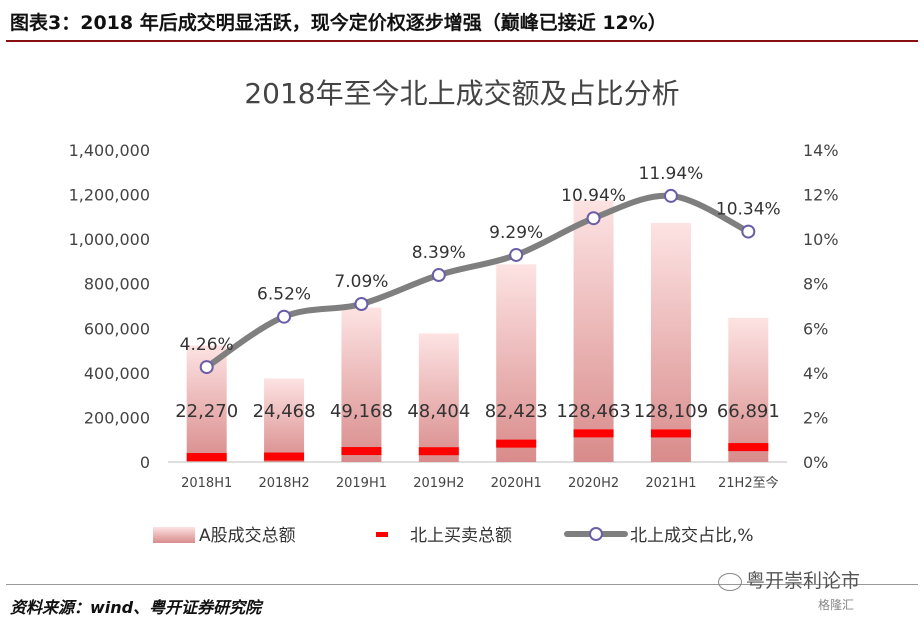 Image resolution: width=924 pixels, height=622 pixels. I want to click on volume-label: 48,404, so click(438, 411).